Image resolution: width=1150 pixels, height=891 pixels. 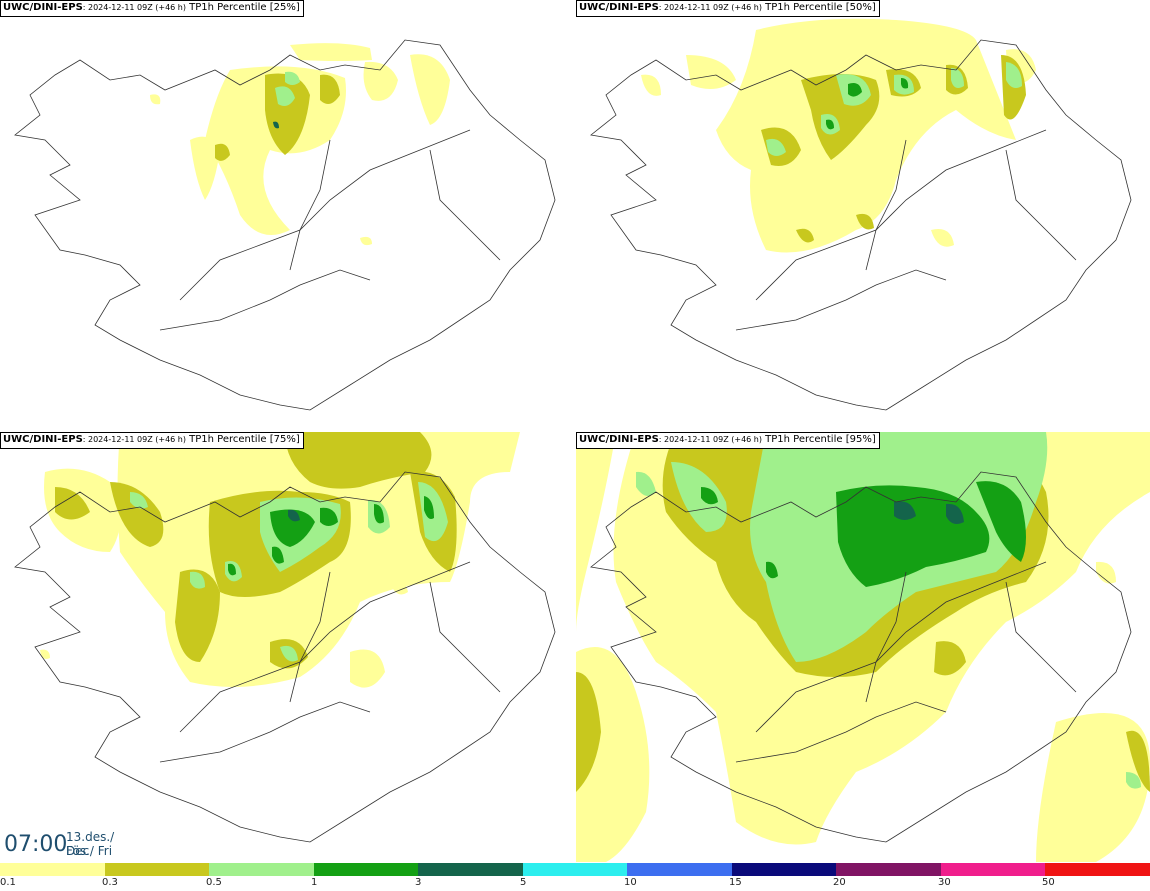 I want to click on valid-date: 13.des./ Dec, so click(x=90, y=844).